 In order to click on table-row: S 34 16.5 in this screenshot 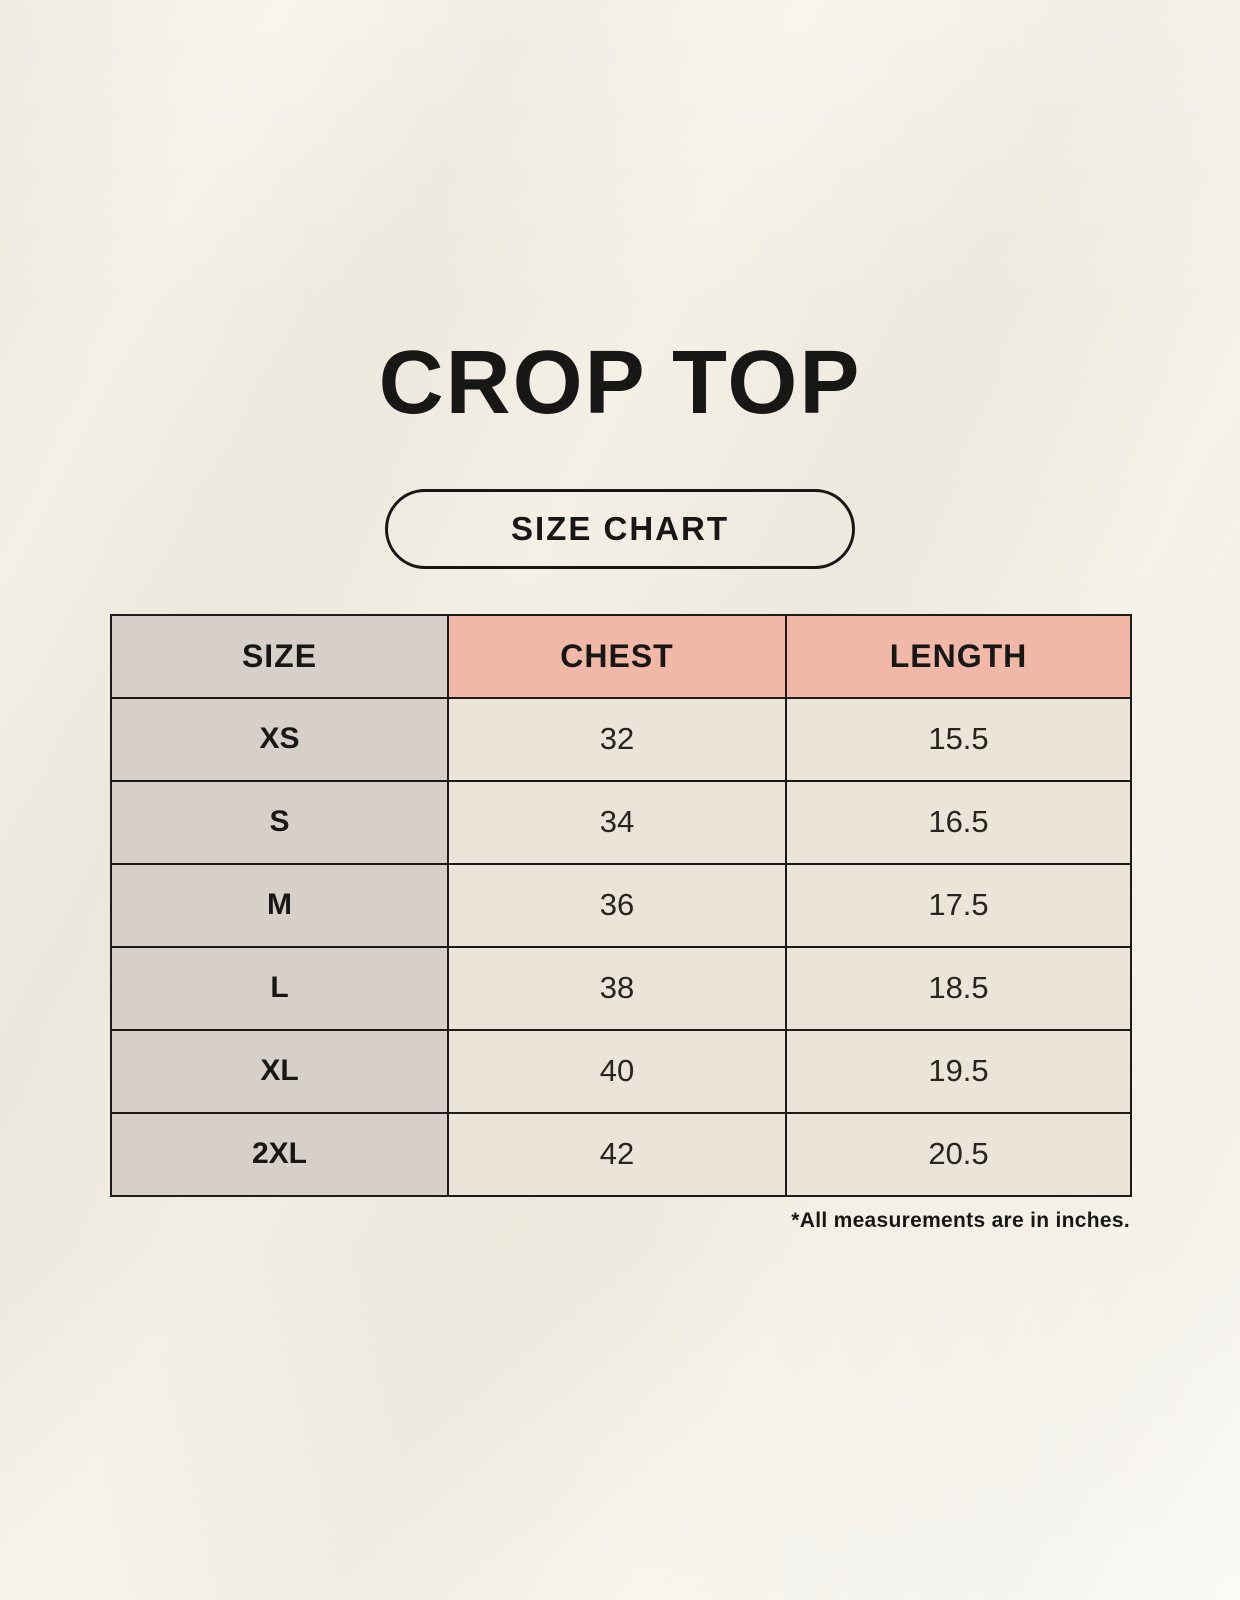, I will do `click(621, 822)`.